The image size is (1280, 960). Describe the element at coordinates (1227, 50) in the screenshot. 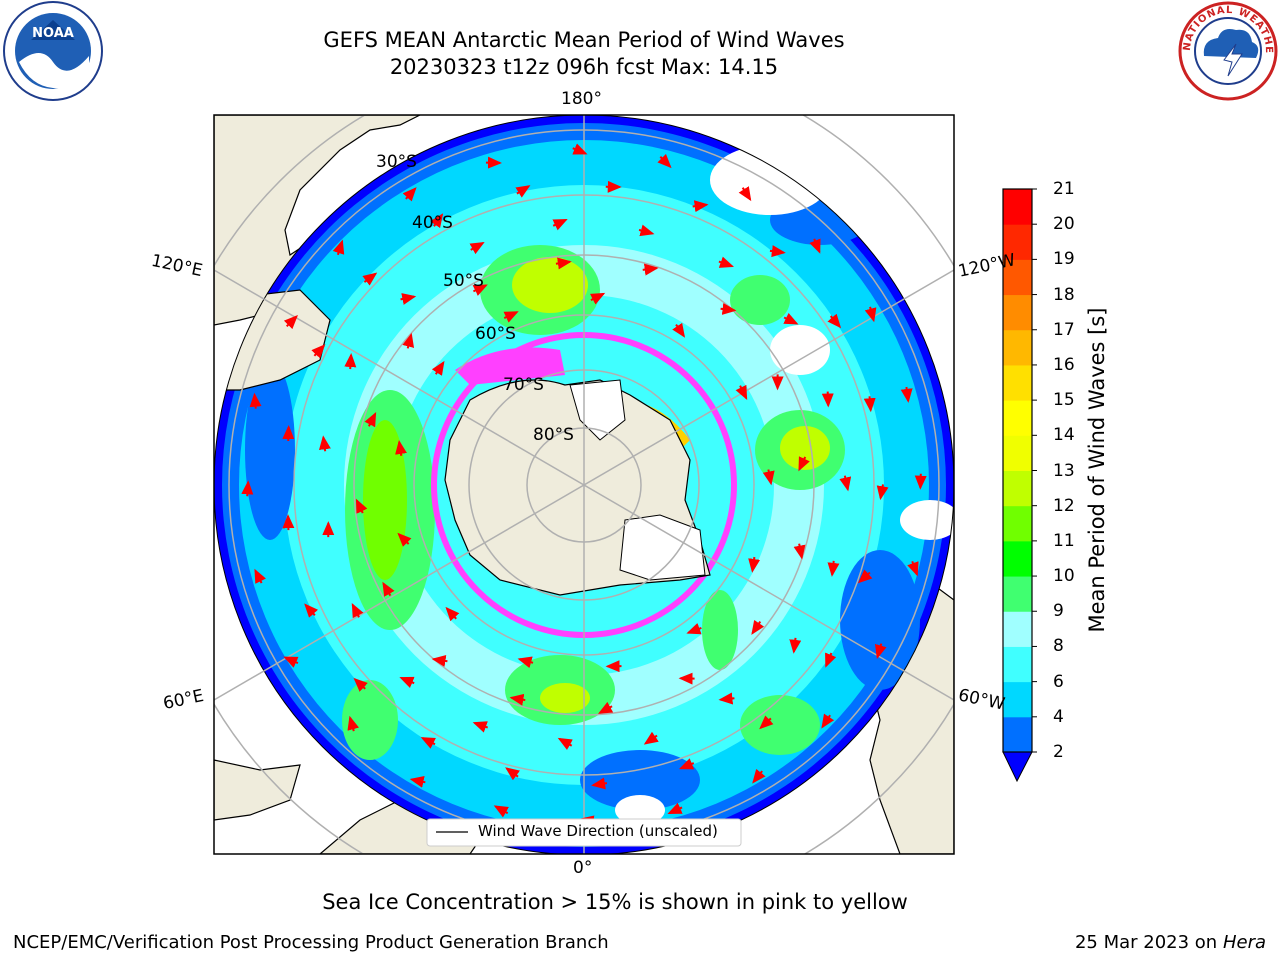

I see `nws-logo: NATIONAL WEATHER SERVICE` at that location.